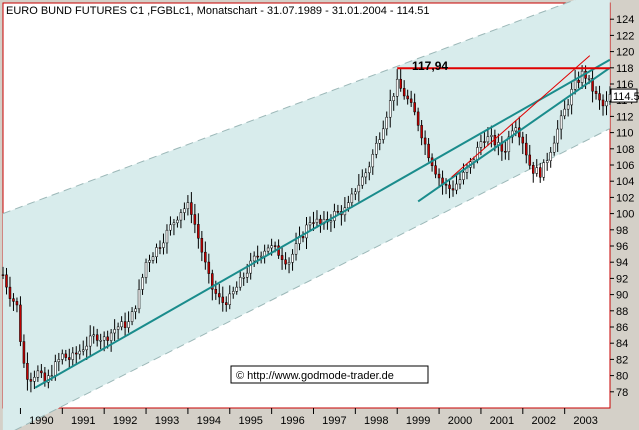 The width and height of the screenshot is (639, 430). What do you see at coordinates (125, 421) in the screenshot?
I see `x-tick-label: 1992` at bounding box center [125, 421].